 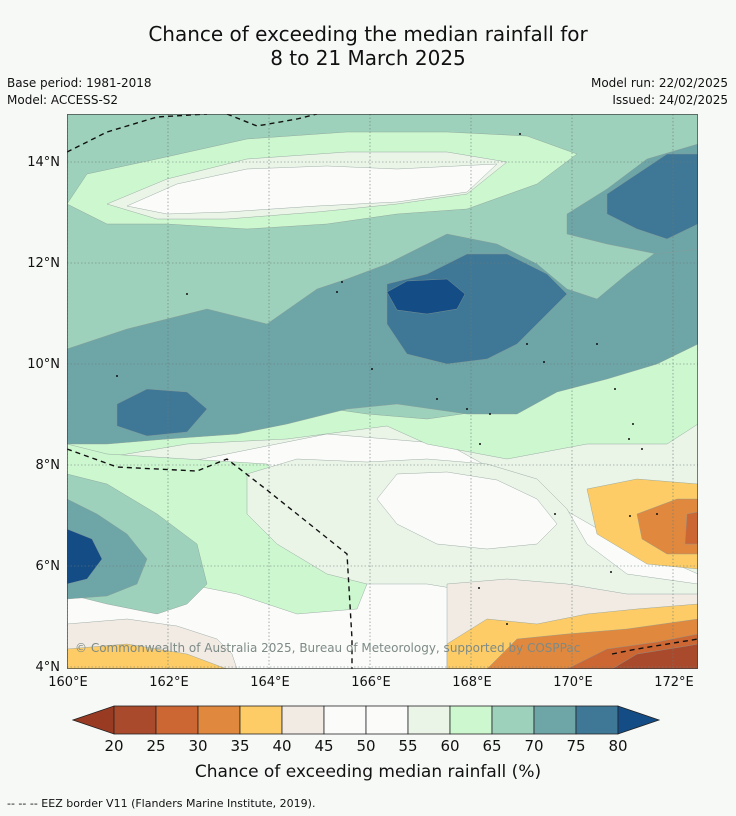 What do you see at coordinates (472, 682) in the screenshot?
I see `lon-label-168e: 168°E` at bounding box center [472, 682].